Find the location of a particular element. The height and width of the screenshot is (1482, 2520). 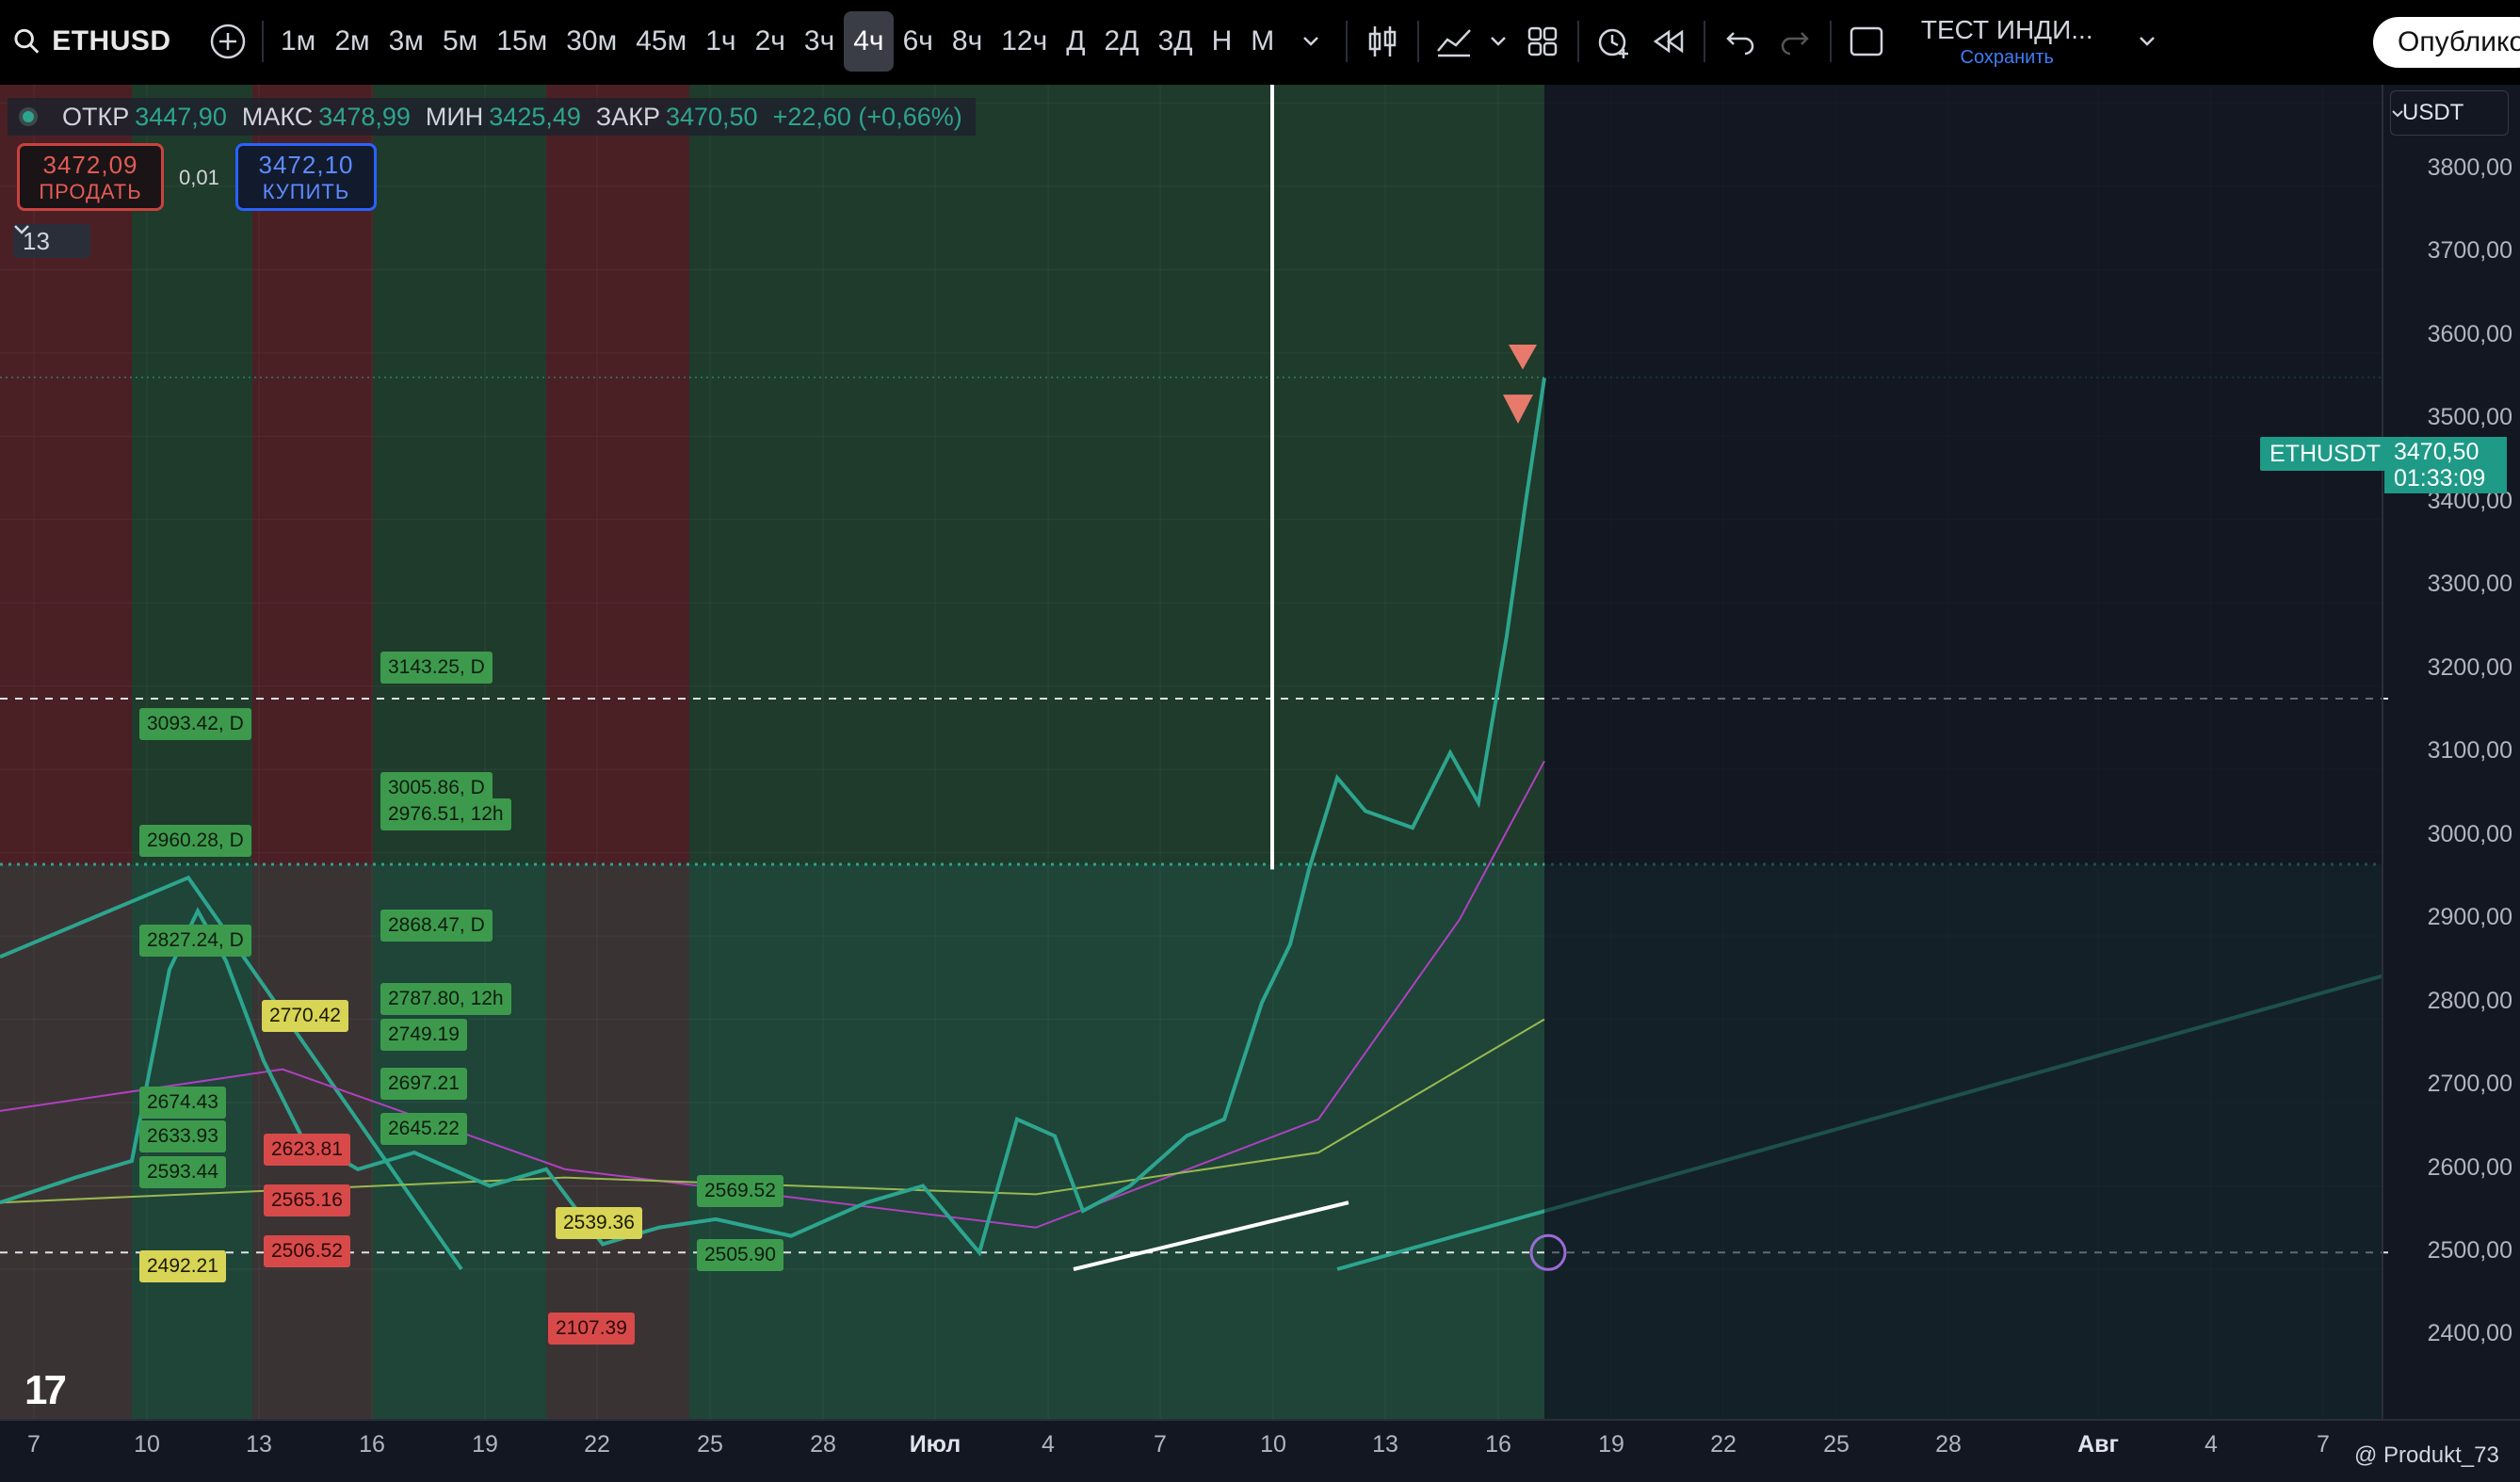

close-value: 3470,50 is located at coordinates (712, 116).